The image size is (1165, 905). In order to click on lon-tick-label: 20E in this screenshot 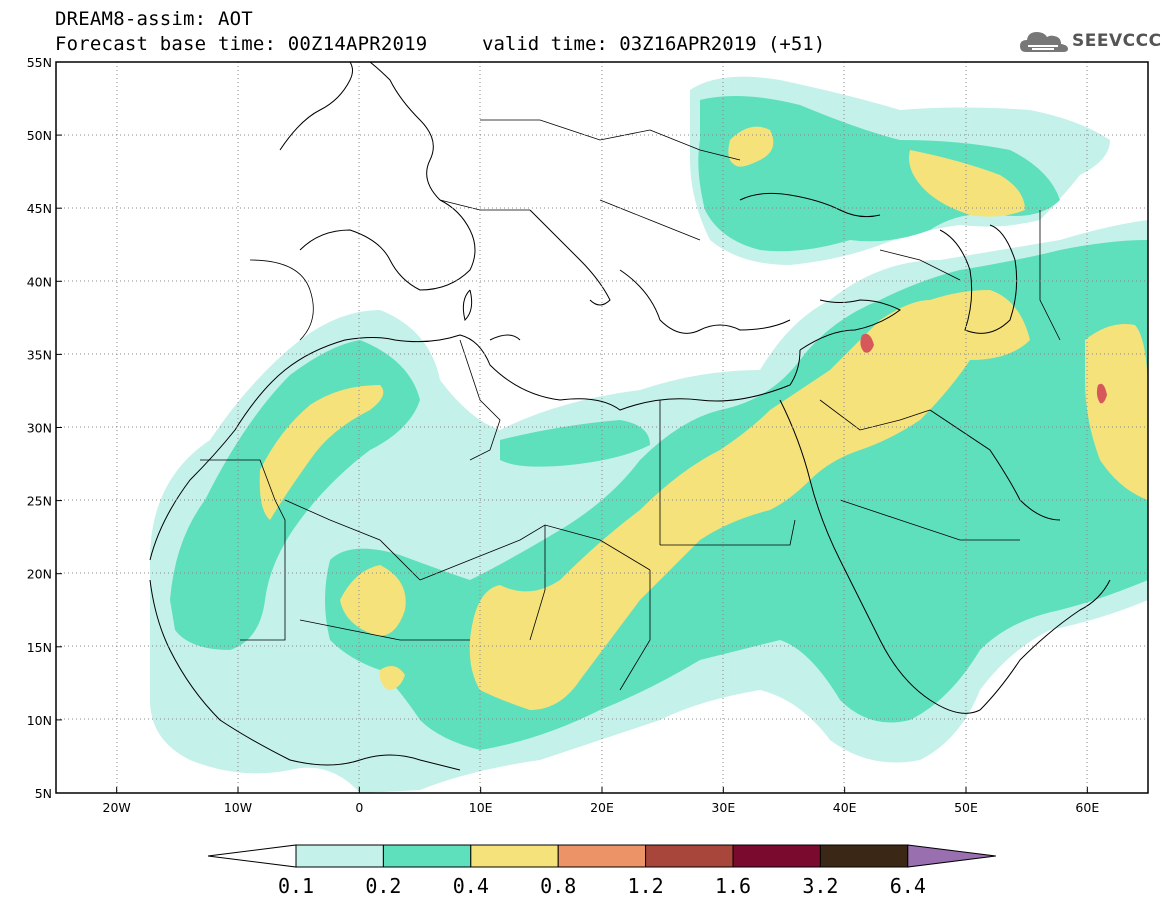, I will do `click(602, 807)`.